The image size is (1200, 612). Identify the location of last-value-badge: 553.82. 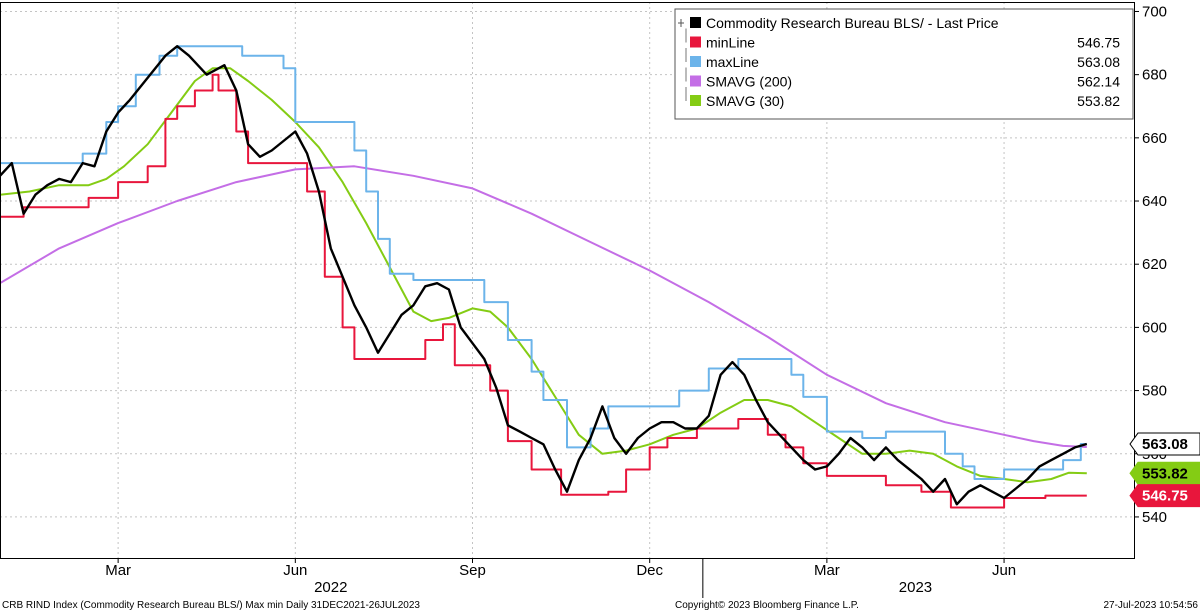
(1164, 473).